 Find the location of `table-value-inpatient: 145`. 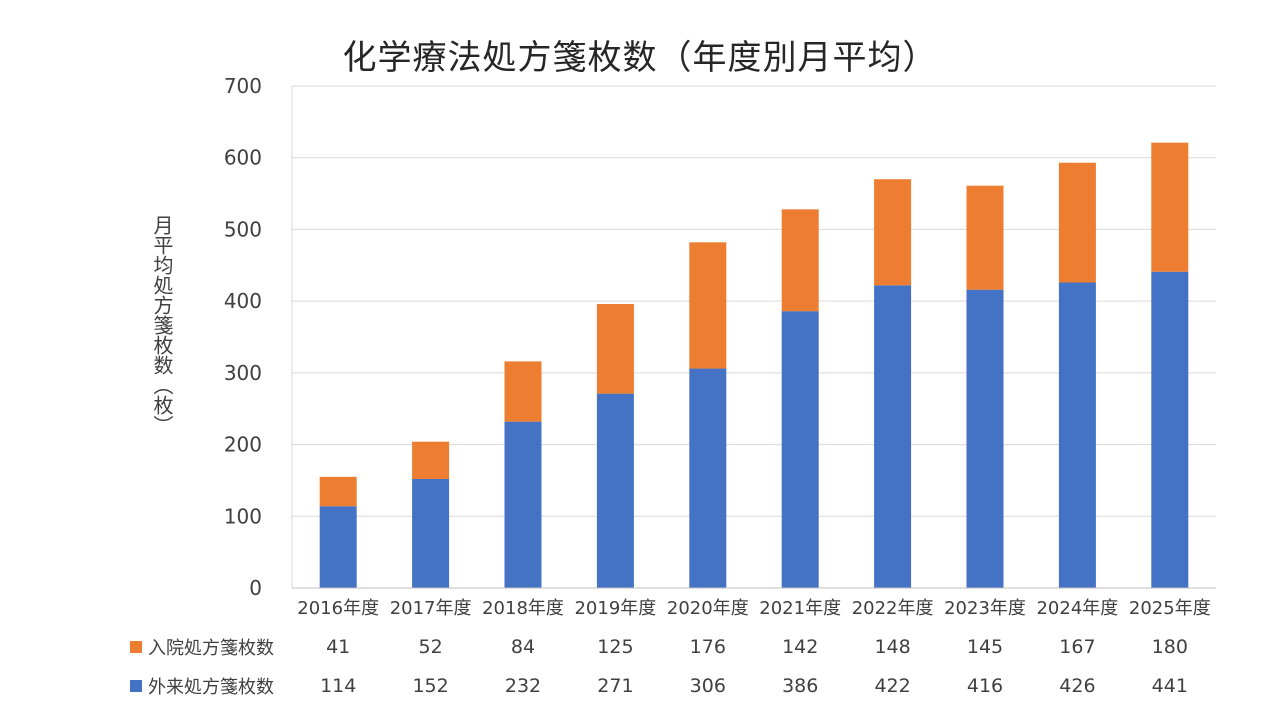

table-value-inpatient: 145 is located at coordinates (985, 647).